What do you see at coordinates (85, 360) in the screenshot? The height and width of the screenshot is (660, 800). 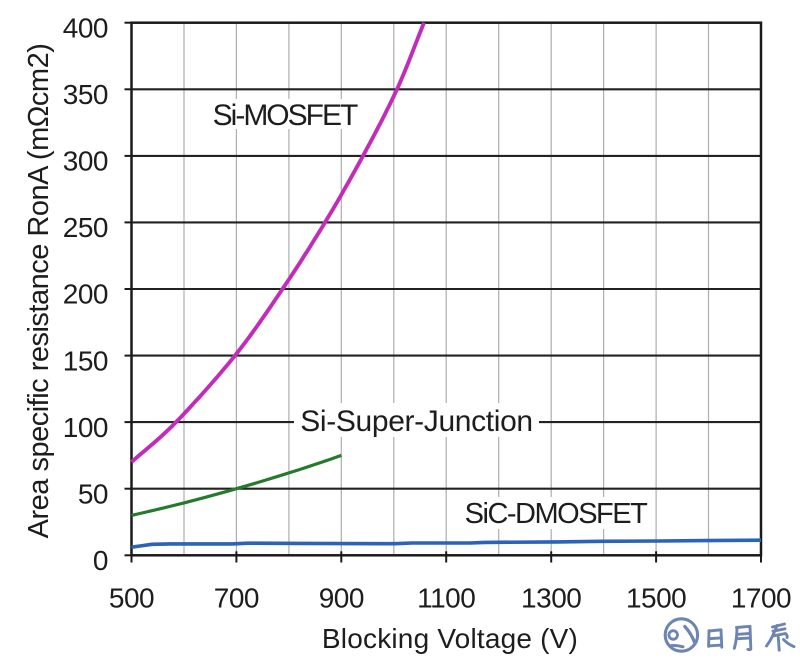 I see `svg-text: 150` at bounding box center [85, 360].